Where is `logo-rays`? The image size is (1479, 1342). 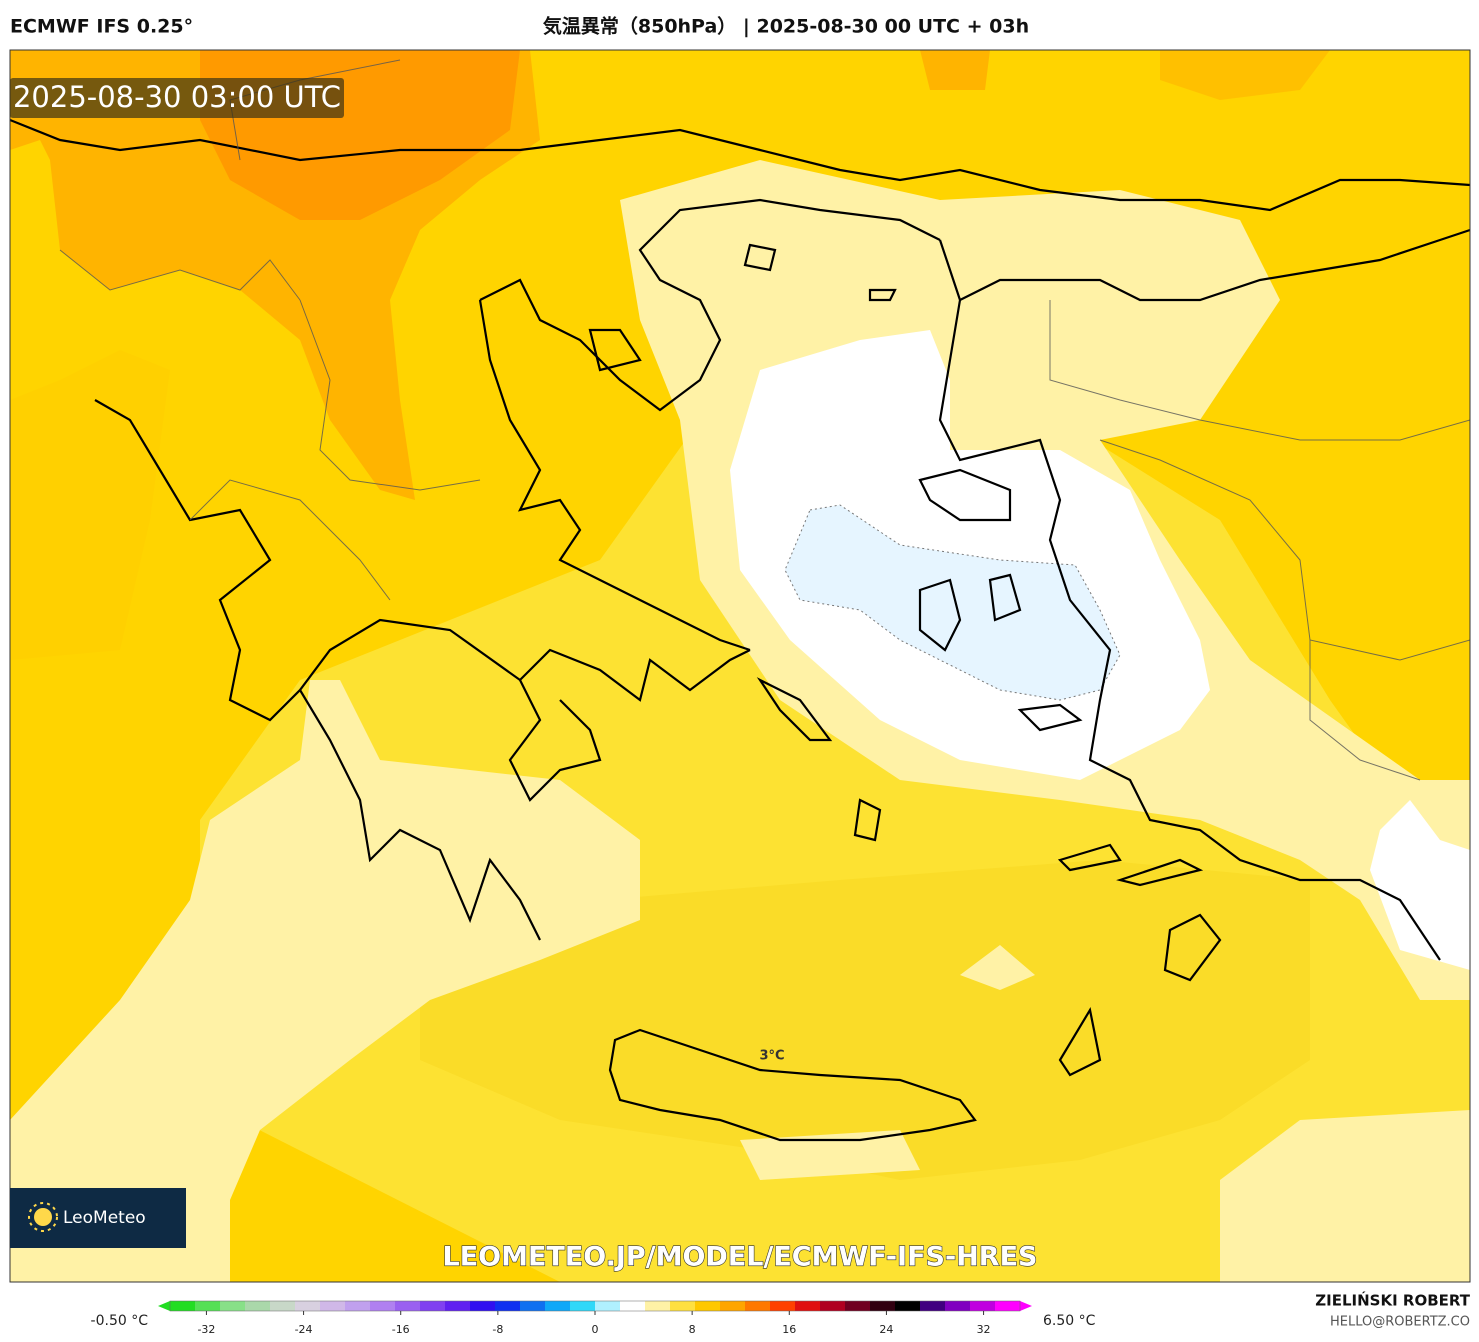 logo-rays is located at coordinates (43, 1217).